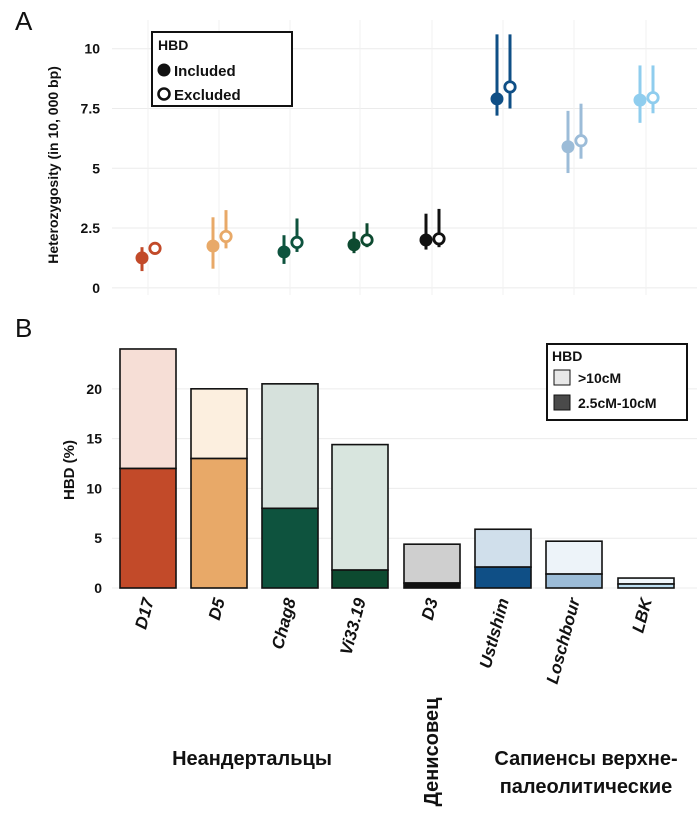 Image resolution: width=700 pixels, height=822 pixels. I want to click on group-label-denisovan: Денисовец, so click(432, 751).